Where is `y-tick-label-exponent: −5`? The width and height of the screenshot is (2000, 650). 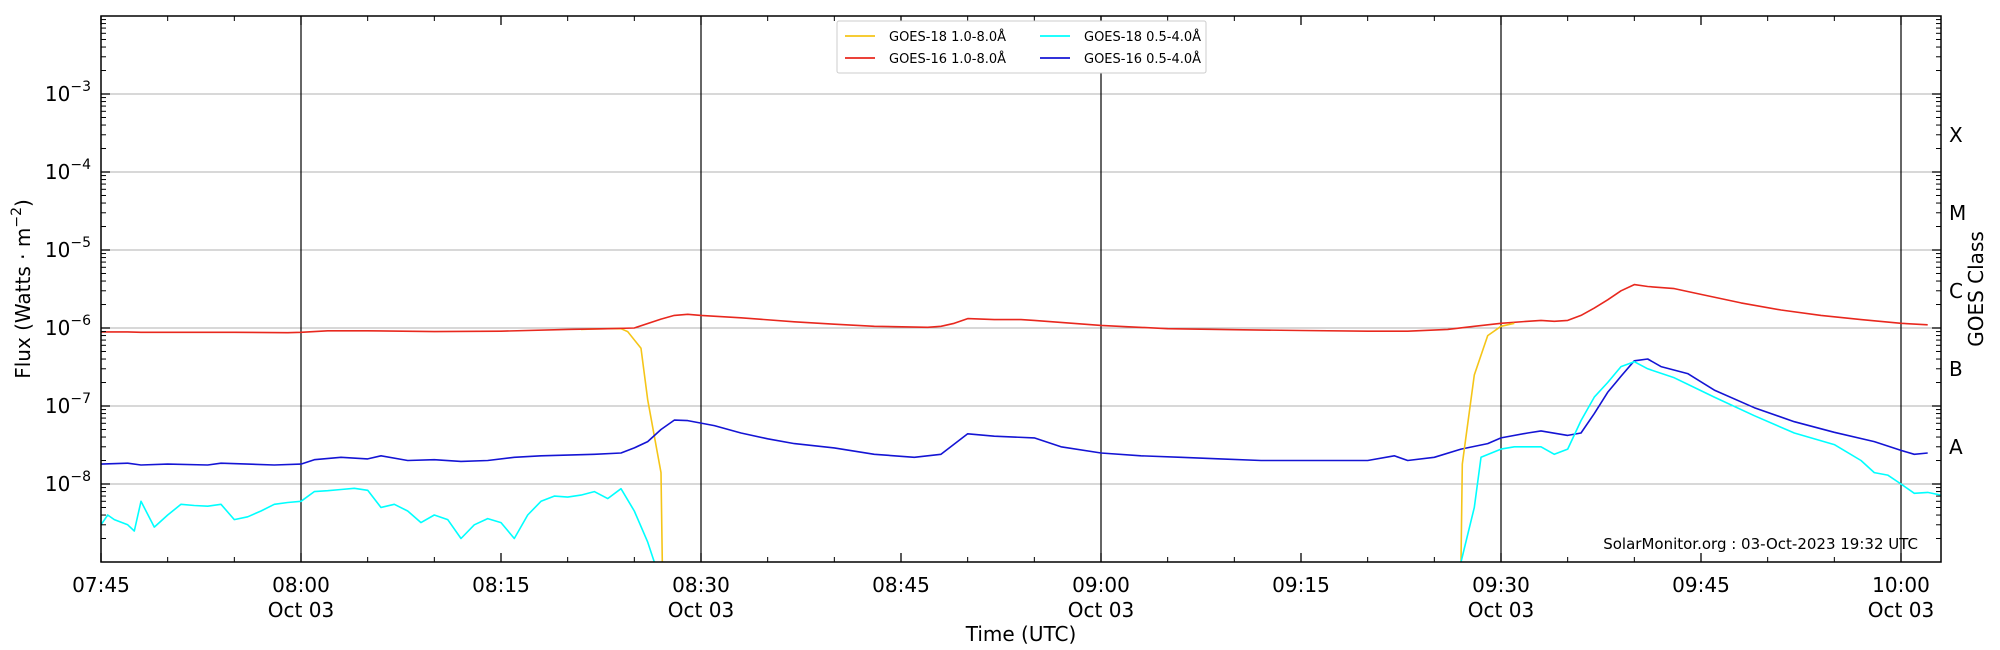
y-tick-label-exponent: −5 is located at coordinates (80, 243).